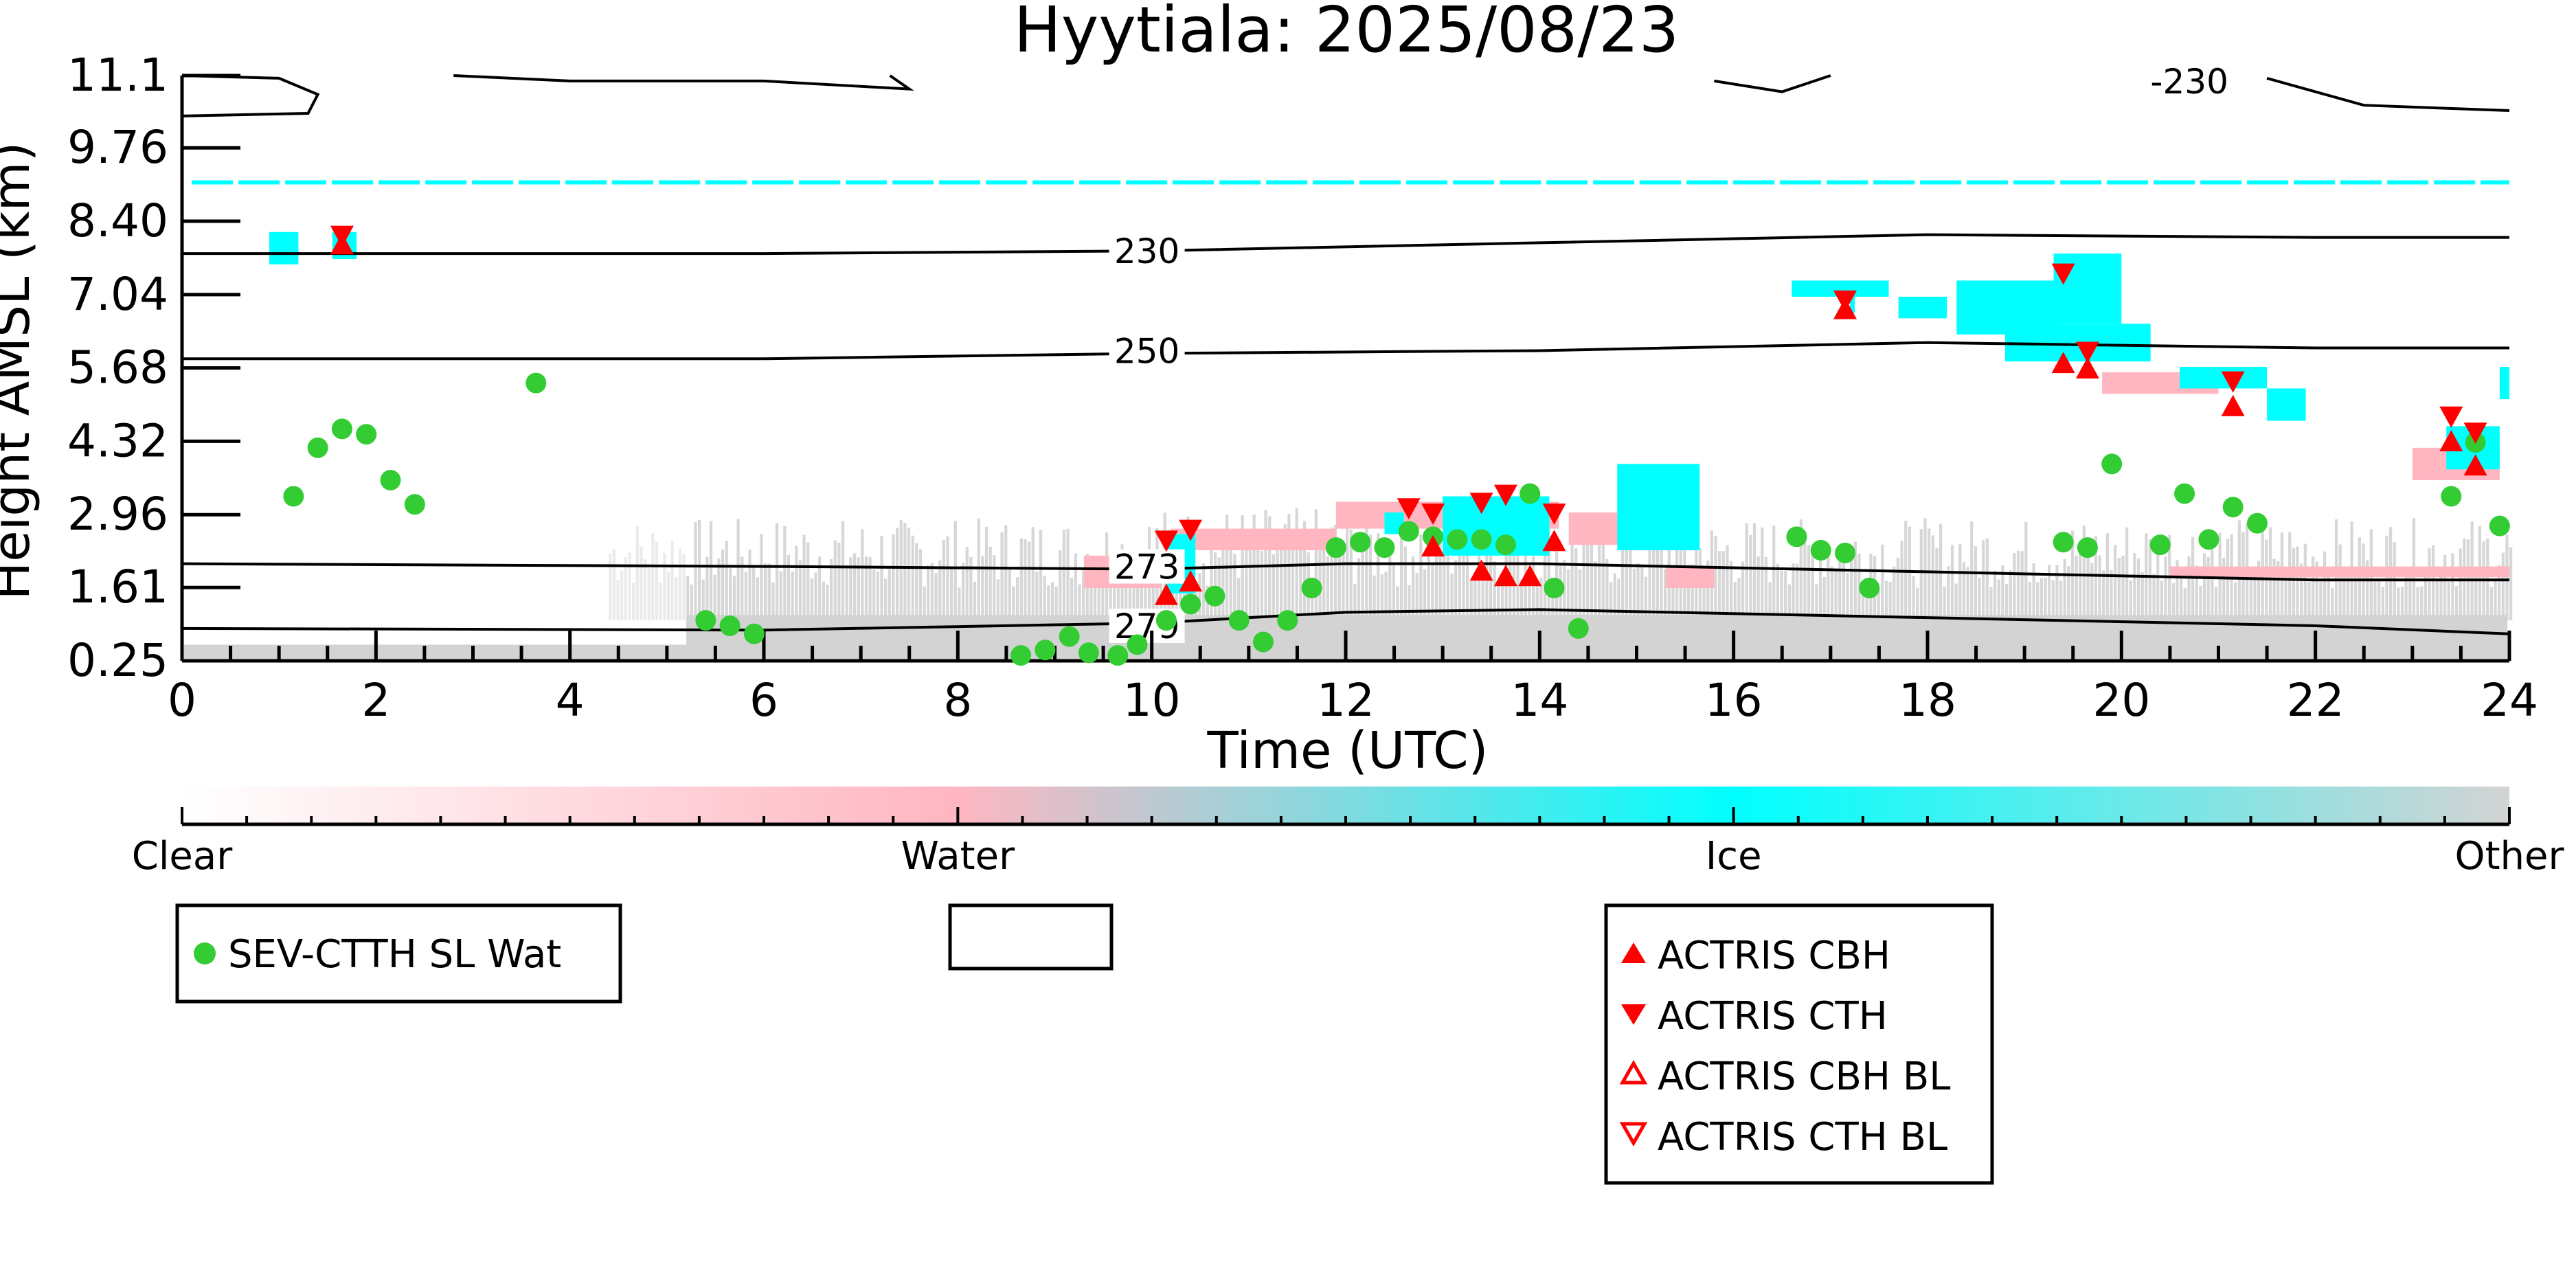 The width and height of the screenshot is (2576, 1288). What do you see at coordinates (250, 95) in the screenshot?
I see `temperature-contour-line` at bounding box center [250, 95].